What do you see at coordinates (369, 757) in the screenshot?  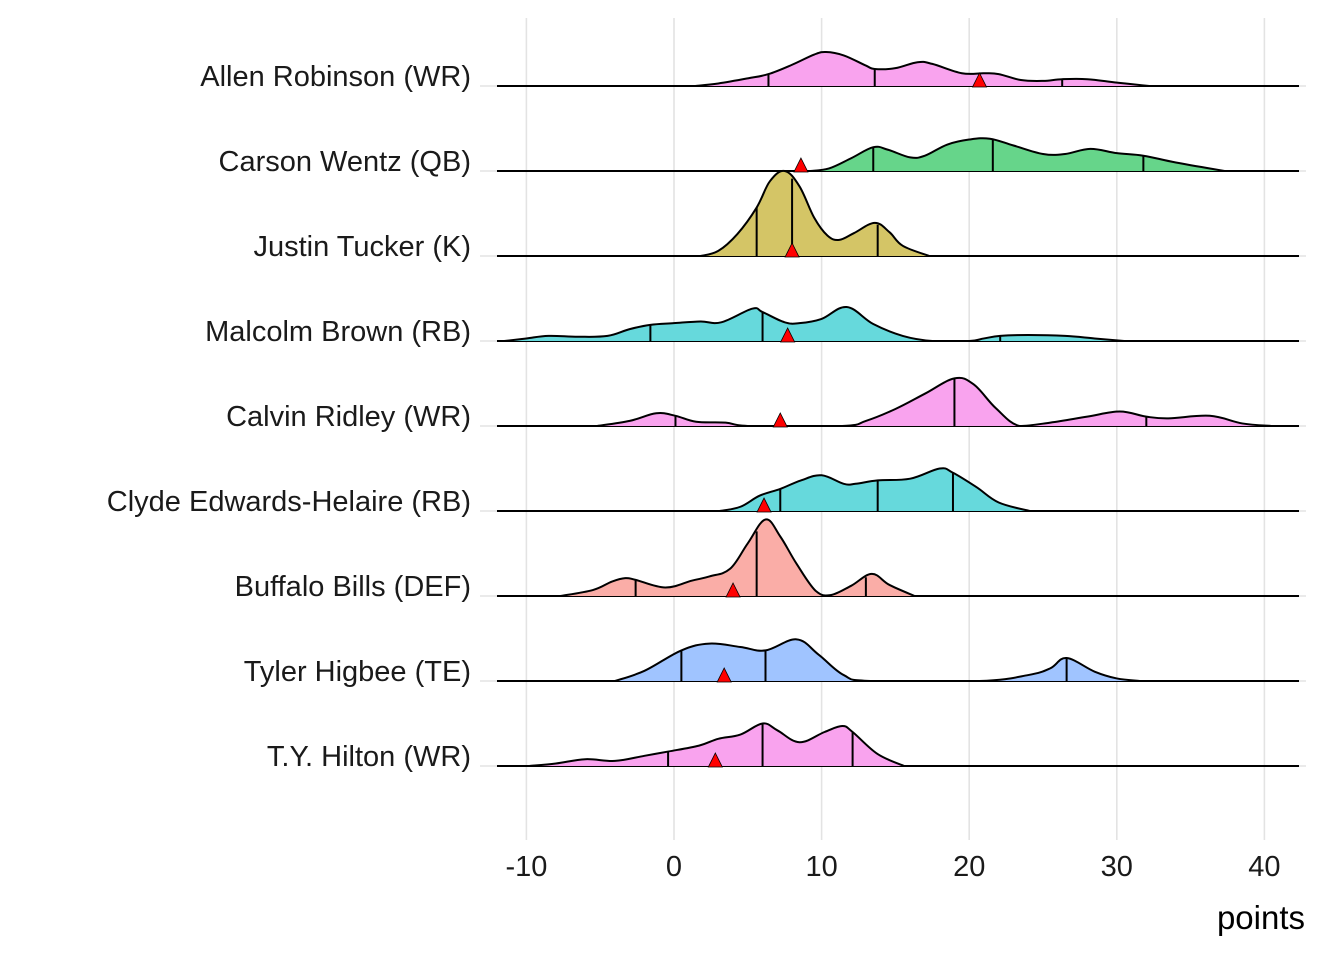 I see `y-axis-label: T.Y. Hilton (WR)` at bounding box center [369, 757].